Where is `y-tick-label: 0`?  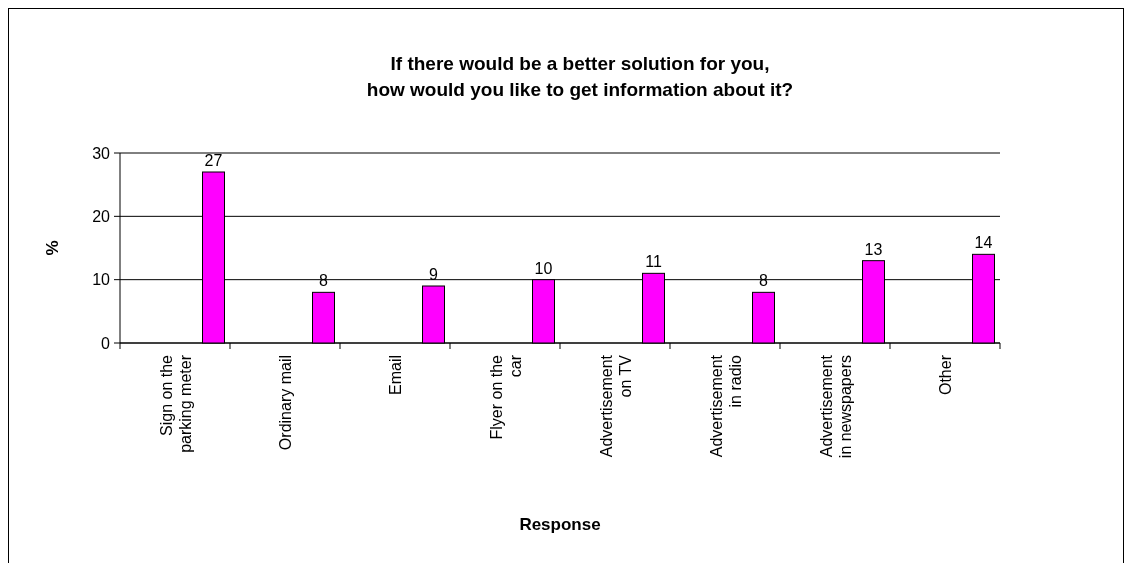
y-tick-label: 0 is located at coordinates (106, 343).